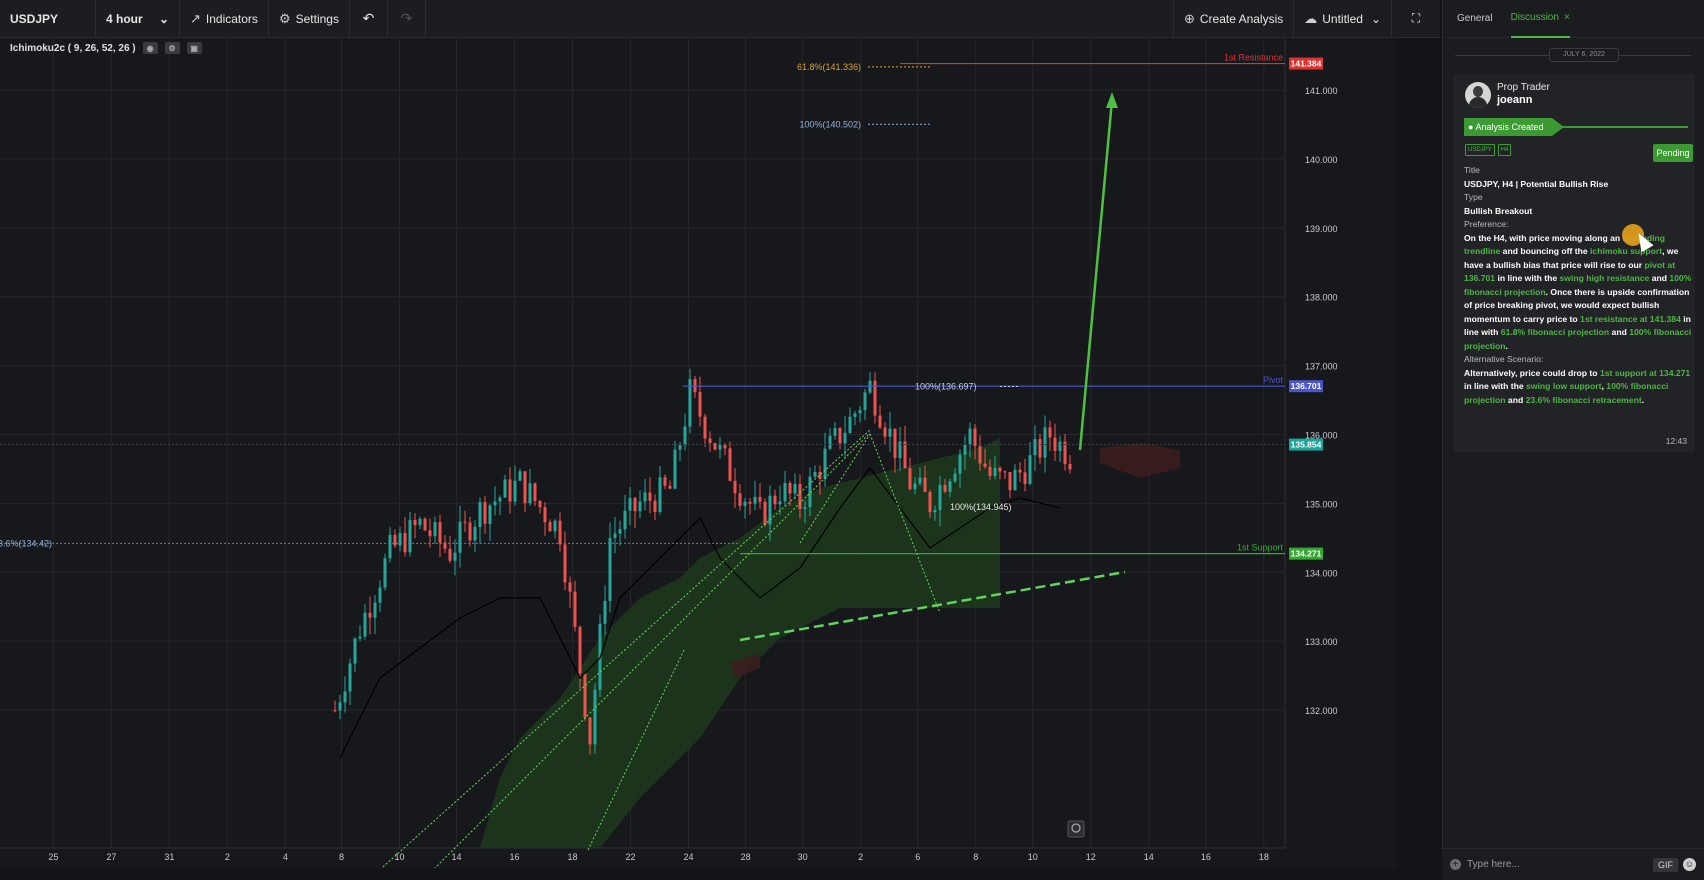 The image size is (1704, 880). What do you see at coordinates (1189, 18) in the screenshot?
I see `plus-circle-icon: ⊕` at bounding box center [1189, 18].